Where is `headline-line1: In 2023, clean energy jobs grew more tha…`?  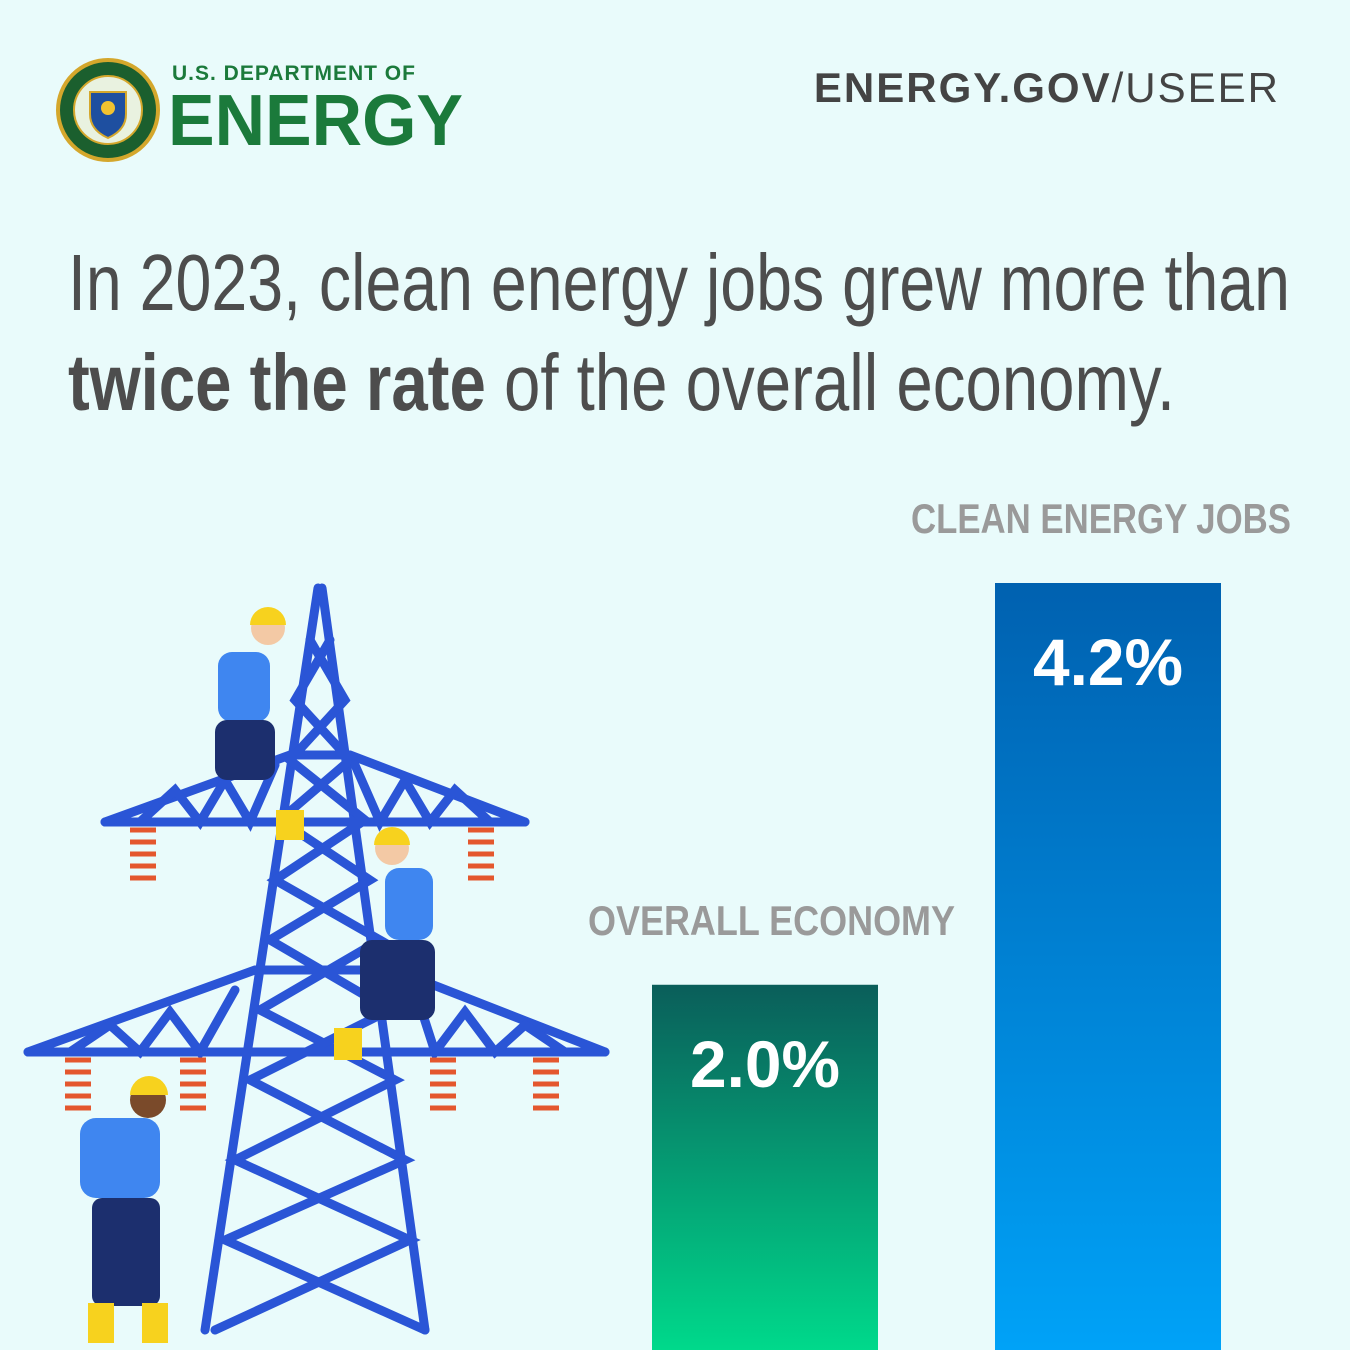 headline-line1: In 2023, clean energy jobs grew more tha… is located at coordinates (679, 282).